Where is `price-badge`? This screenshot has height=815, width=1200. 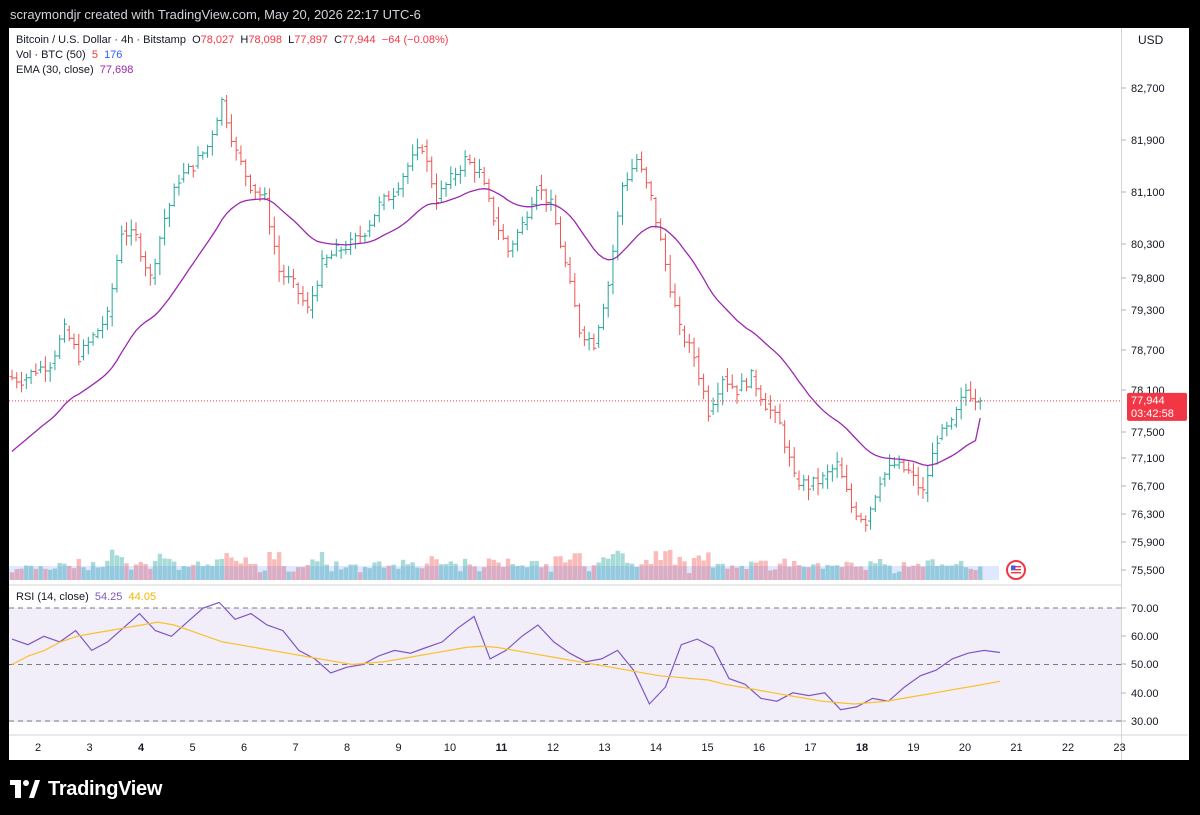 price-badge is located at coordinates (1157, 406).